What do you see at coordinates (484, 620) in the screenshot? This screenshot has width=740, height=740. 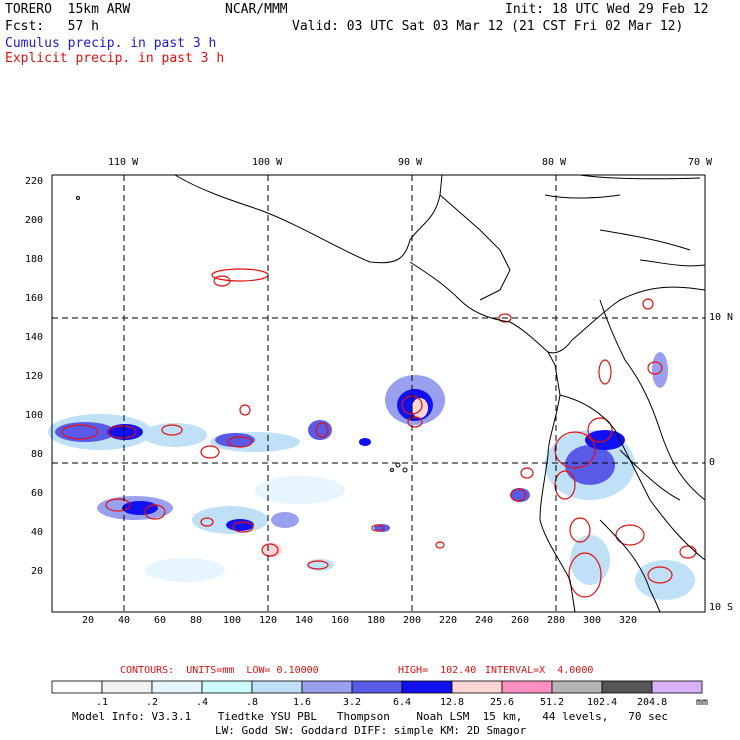 I see `x-tick: 240` at bounding box center [484, 620].